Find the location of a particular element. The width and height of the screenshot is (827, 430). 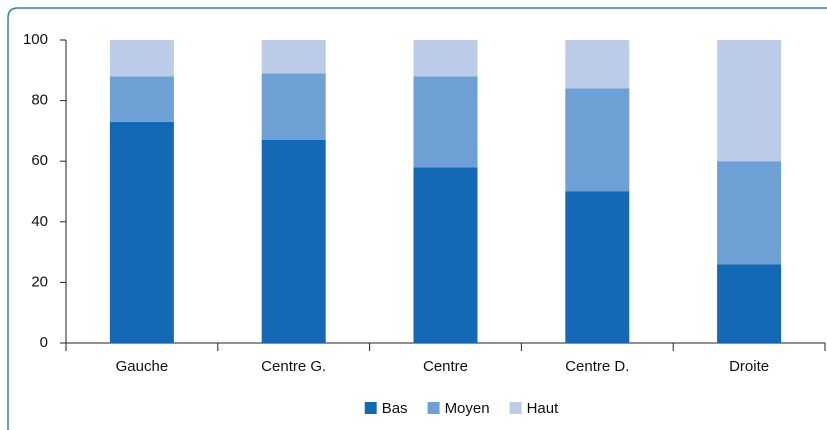

y-tick-label: 80 is located at coordinates (39, 100).